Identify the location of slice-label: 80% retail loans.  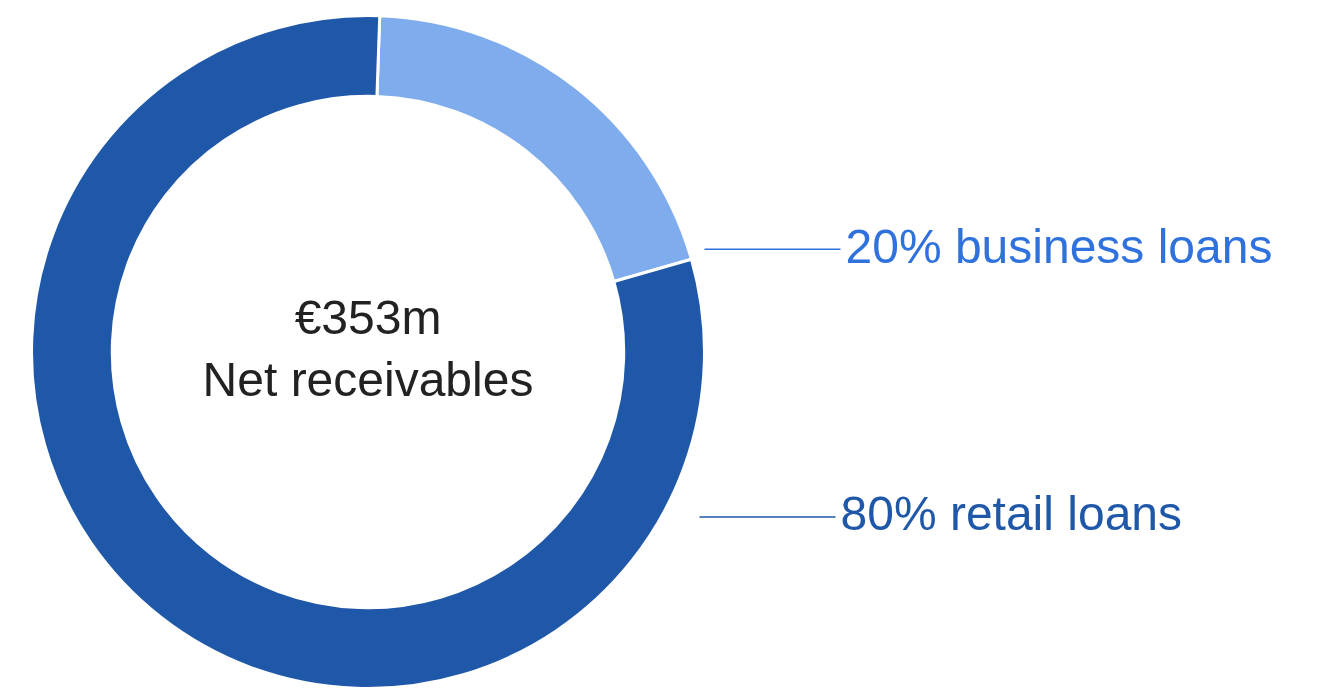
(1011, 514).